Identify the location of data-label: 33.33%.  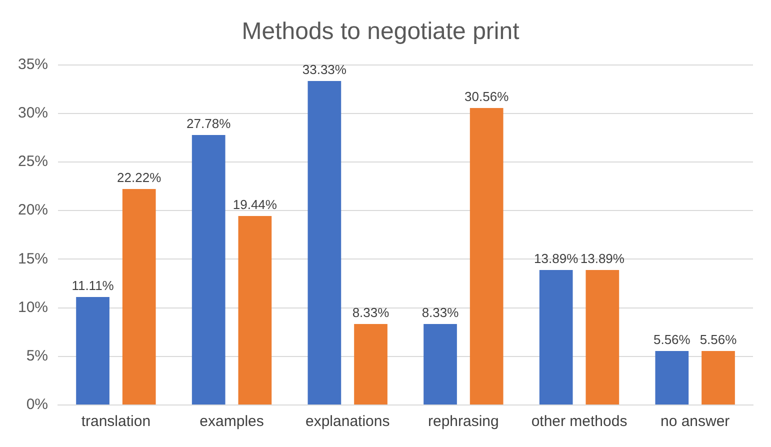
(324, 70).